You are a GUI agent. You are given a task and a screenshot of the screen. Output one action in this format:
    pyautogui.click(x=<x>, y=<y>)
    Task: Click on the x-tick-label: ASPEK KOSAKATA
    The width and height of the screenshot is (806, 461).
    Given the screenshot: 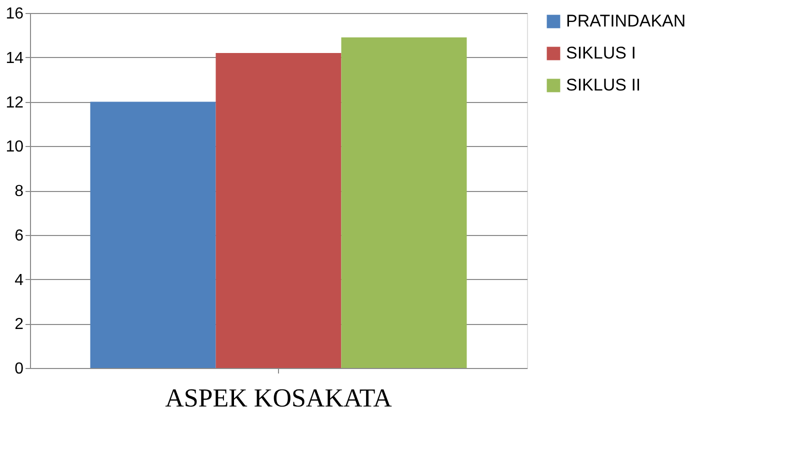 What is the action you would take?
    pyautogui.click(x=278, y=398)
    